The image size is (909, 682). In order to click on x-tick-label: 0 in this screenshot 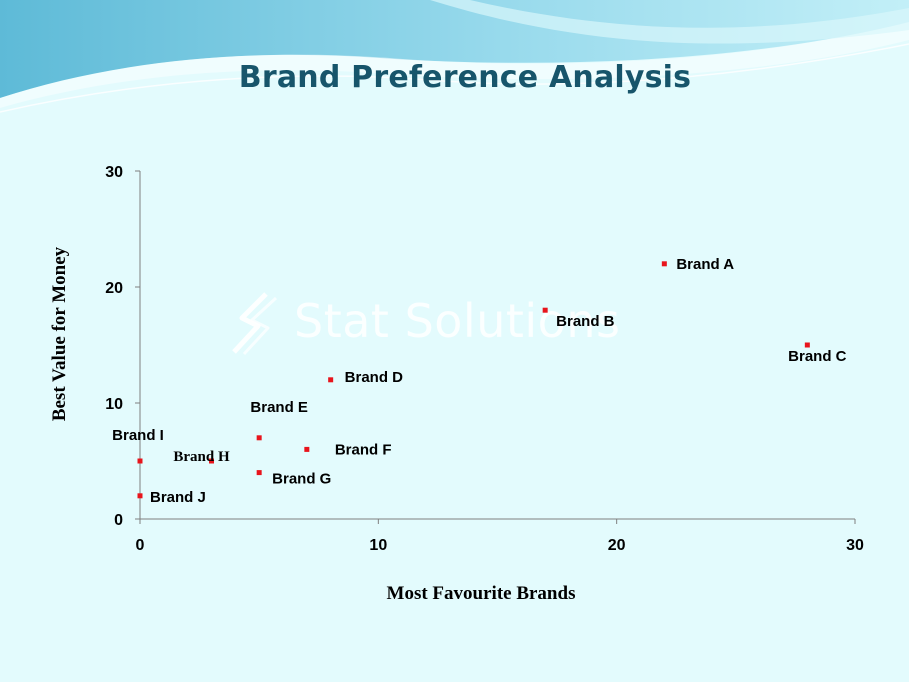, I will do `click(140, 545)`.